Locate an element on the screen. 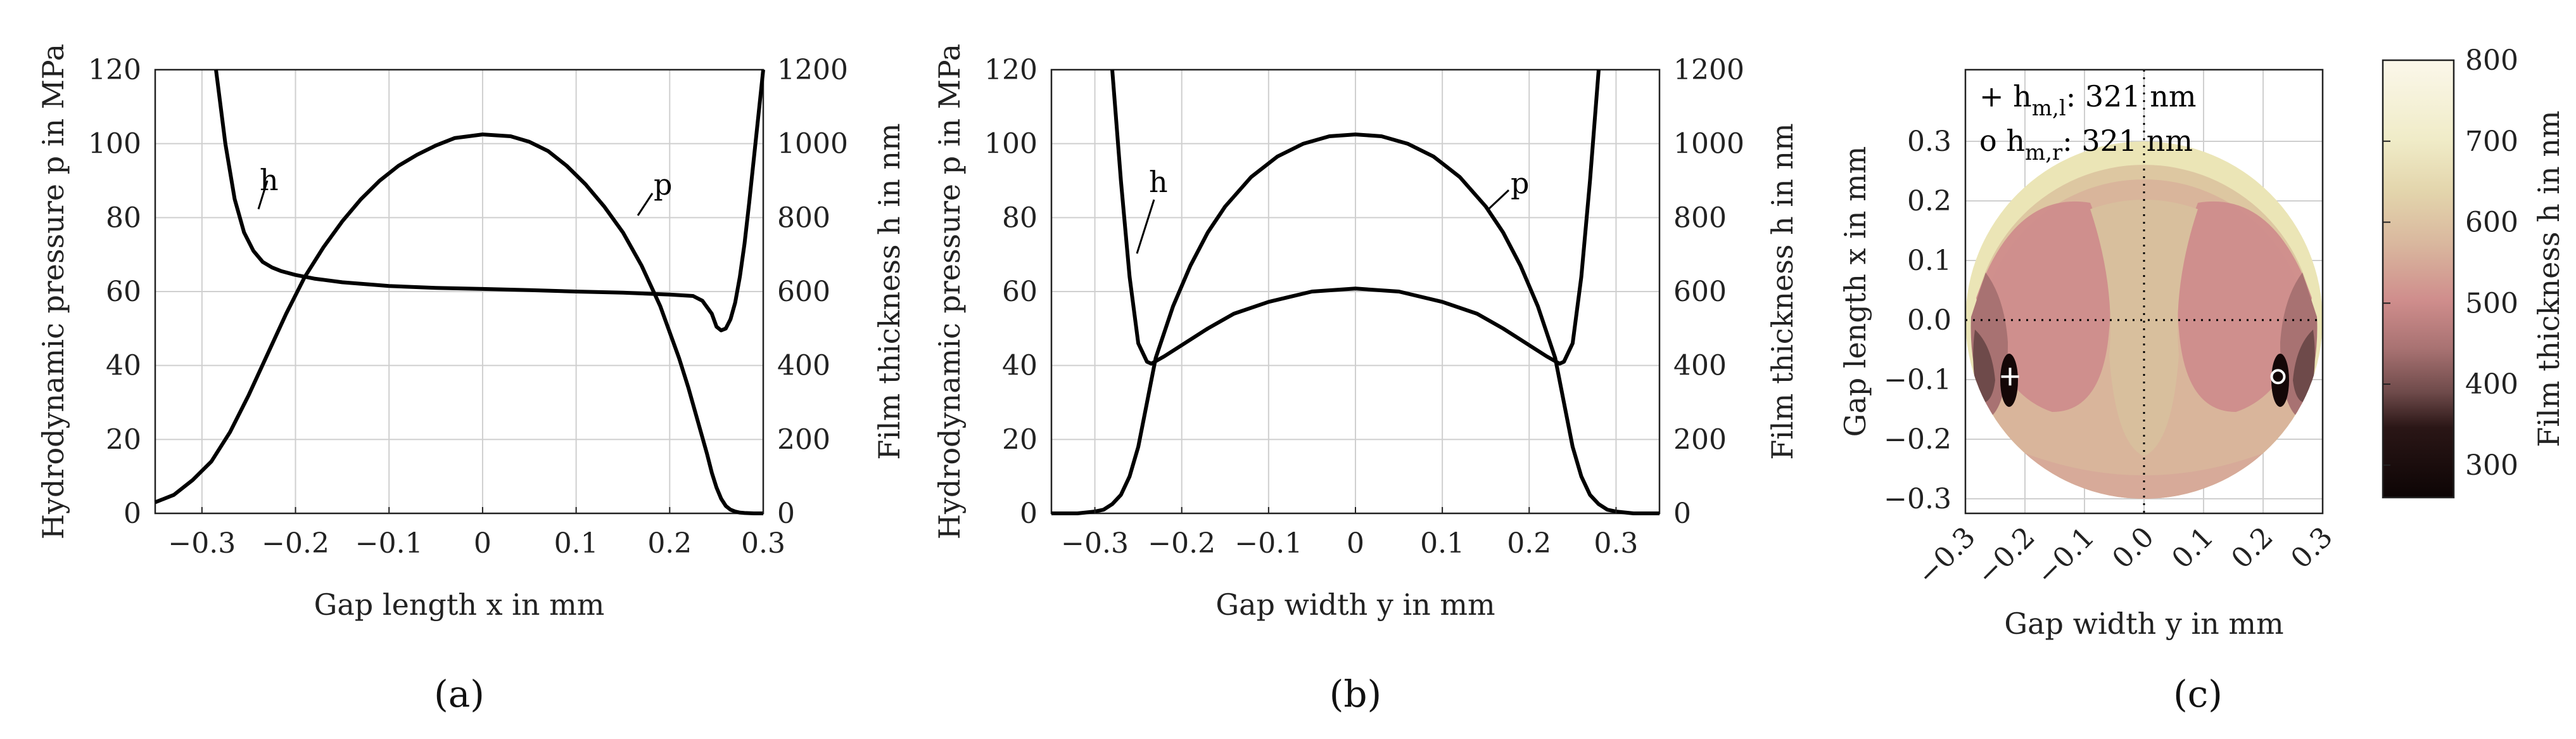 The image size is (2576, 739). panel-c-plot-frame is located at coordinates (2144, 291).